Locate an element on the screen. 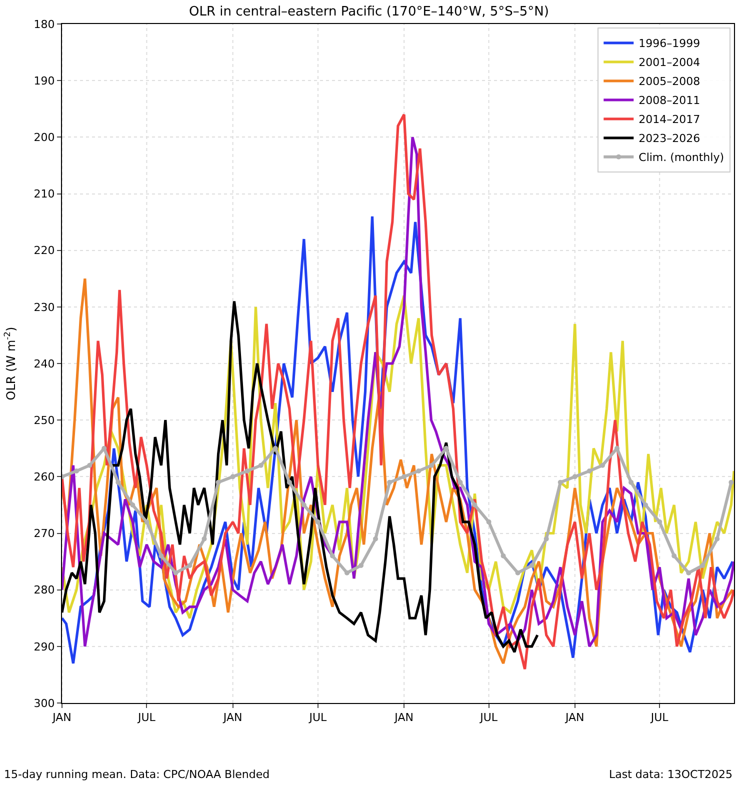  y-tick-label: 220 is located at coordinates (44, 251).